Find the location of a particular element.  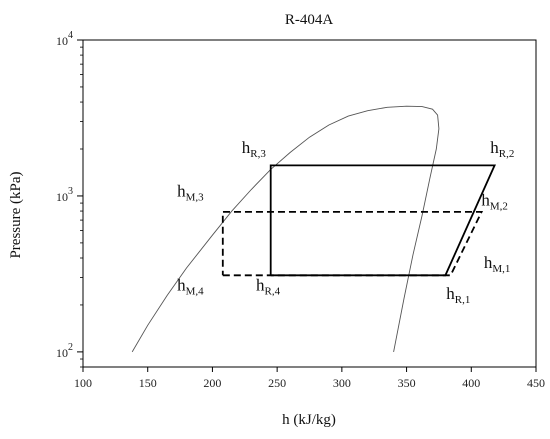

cycle-line-solid is located at coordinates (382, 220).